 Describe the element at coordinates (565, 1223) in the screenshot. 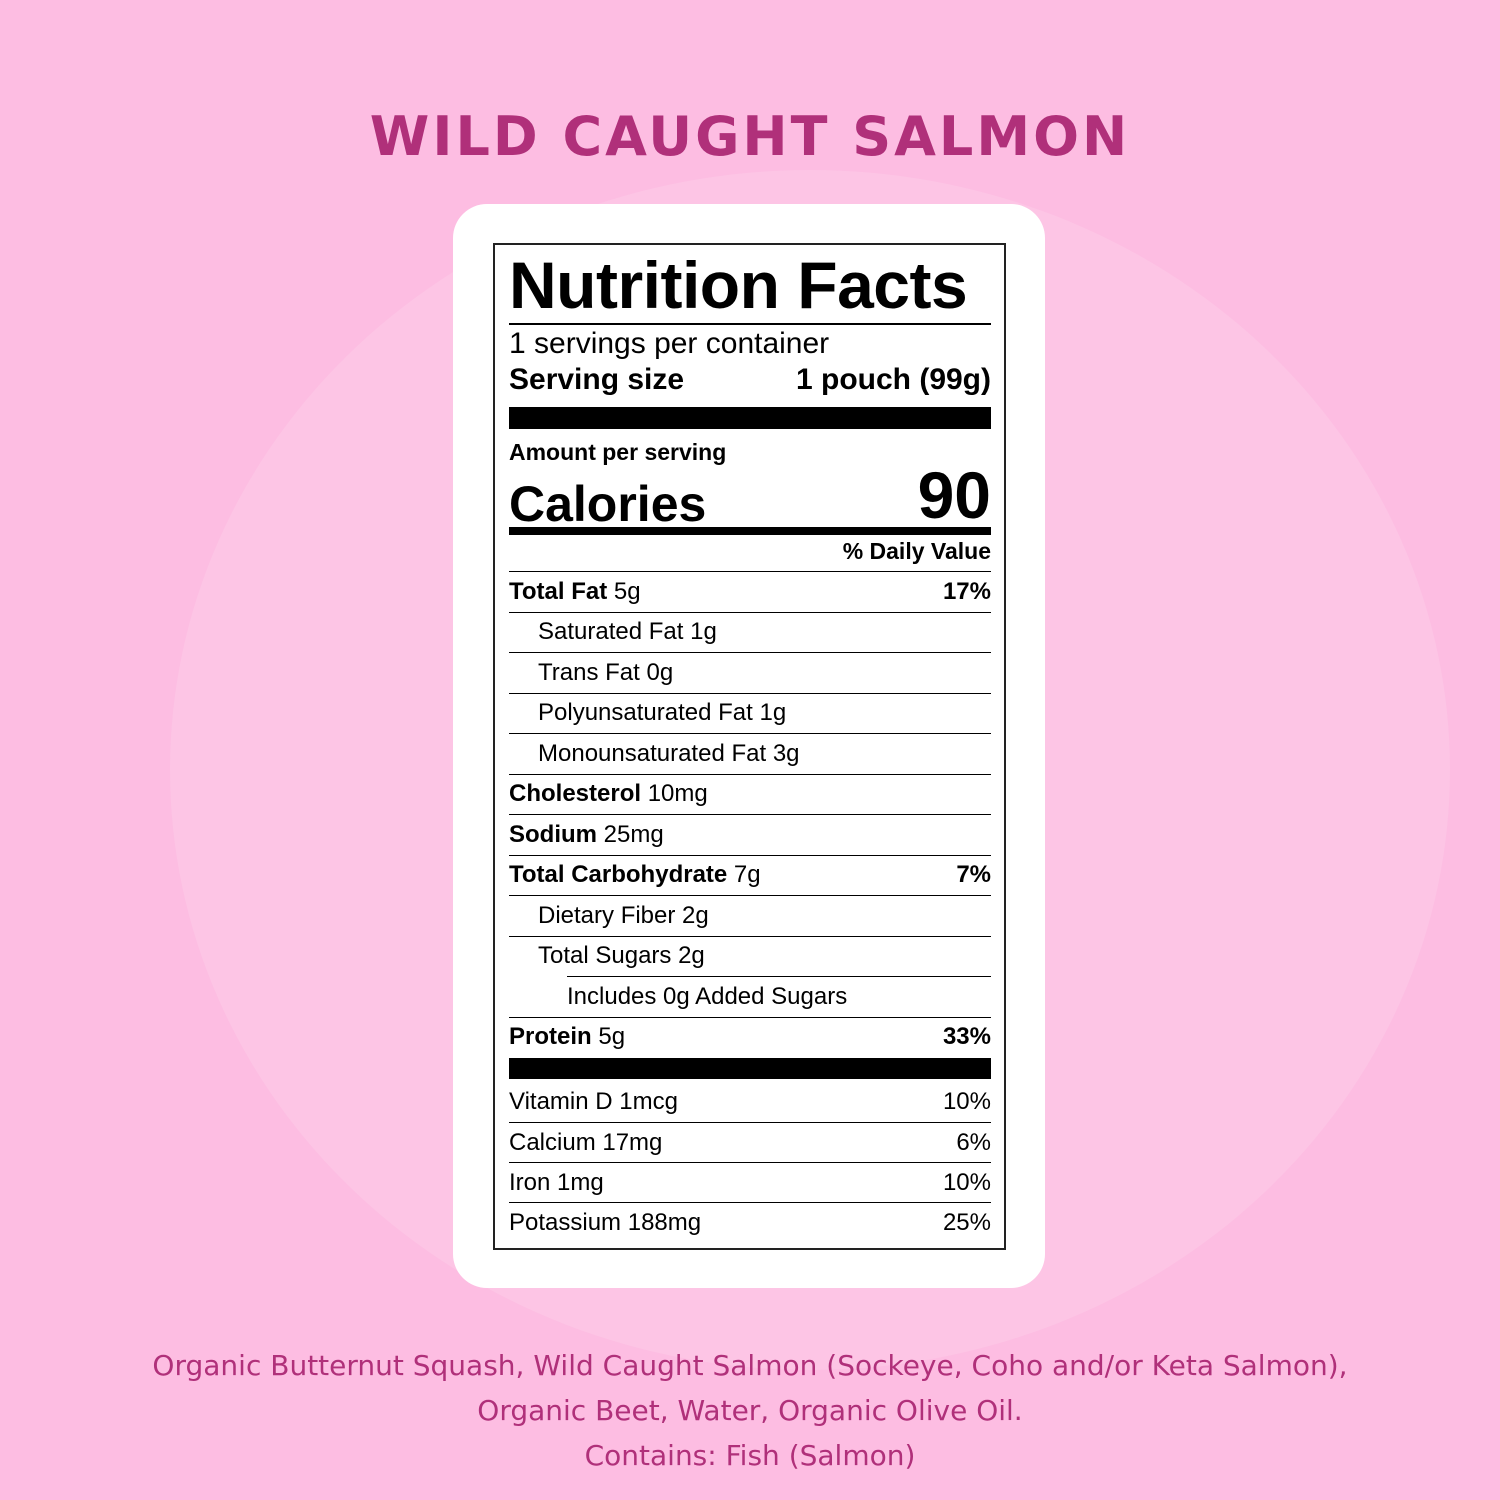

I see `nutrient-name: Potassium` at that location.